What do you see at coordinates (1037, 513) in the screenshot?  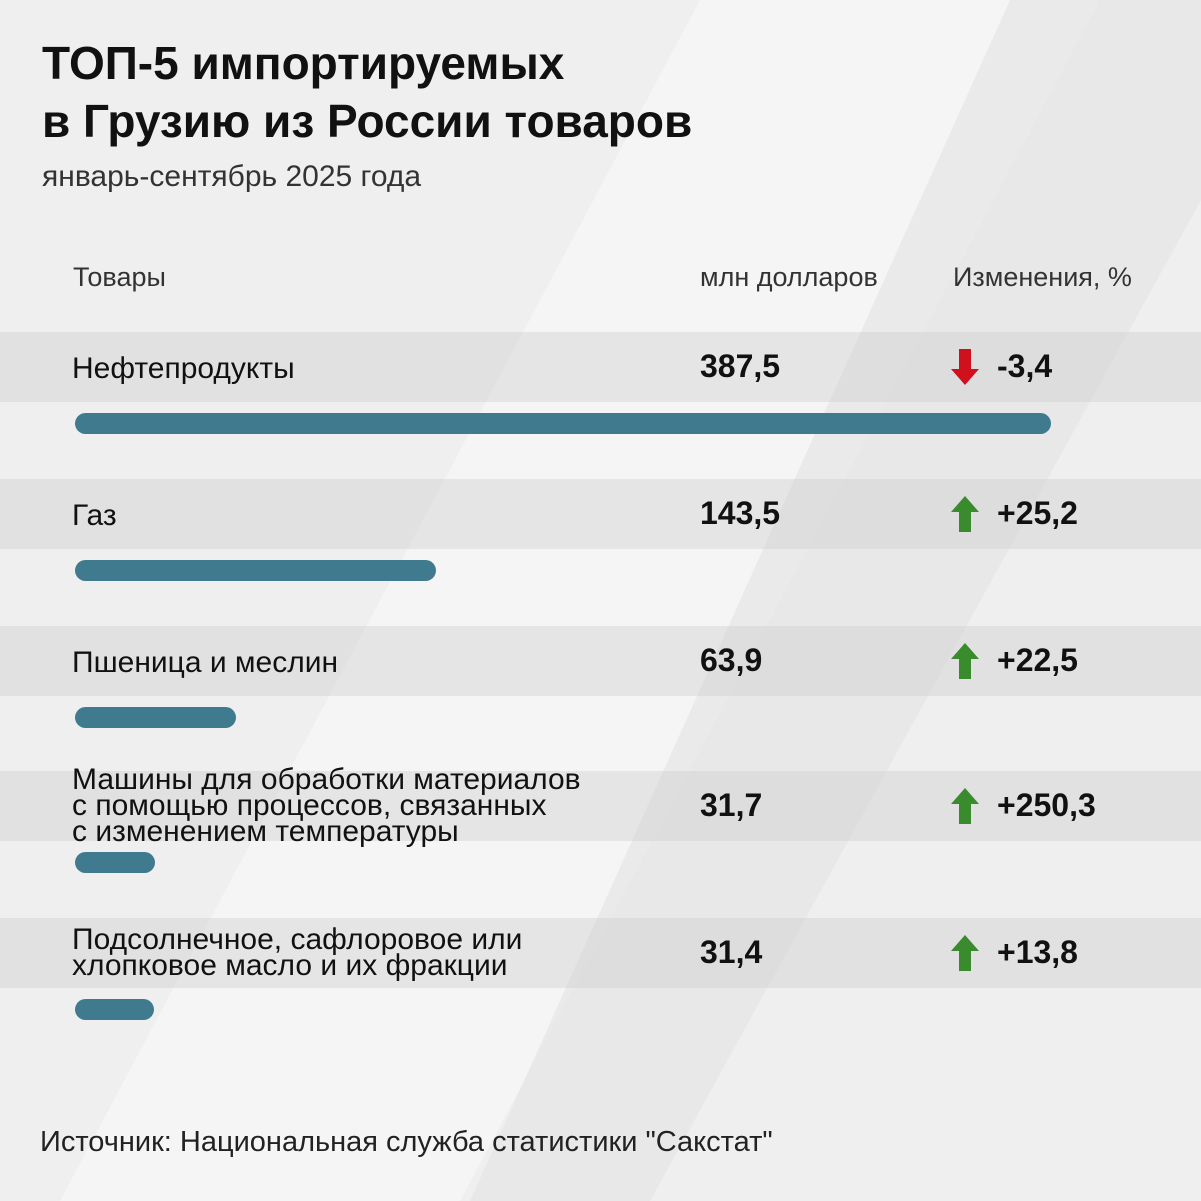 I see `change-label: +25,2` at bounding box center [1037, 513].